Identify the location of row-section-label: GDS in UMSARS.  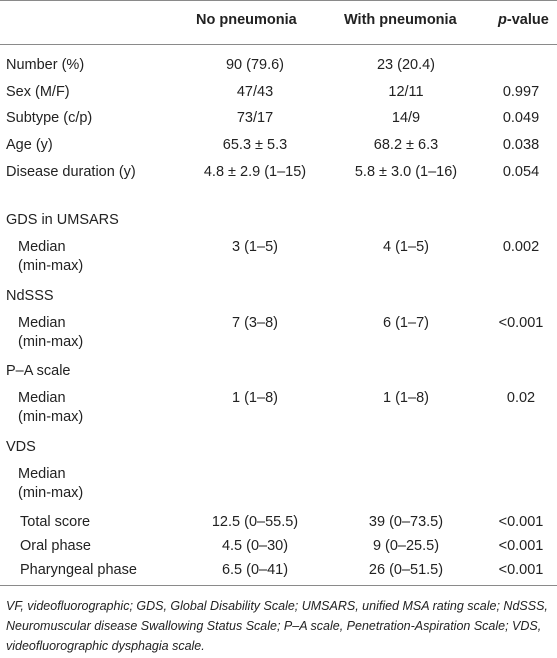
(62, 220).